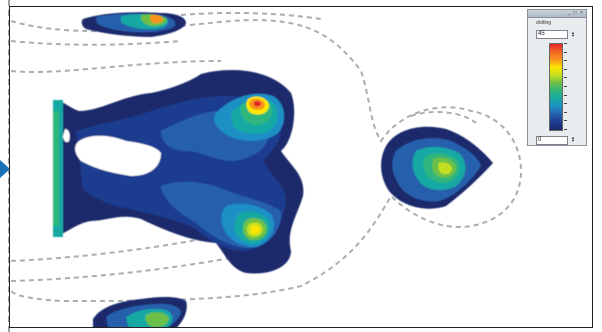 The image size is (602, 332). I want to click on ramp-ticks, so click(566, 87).